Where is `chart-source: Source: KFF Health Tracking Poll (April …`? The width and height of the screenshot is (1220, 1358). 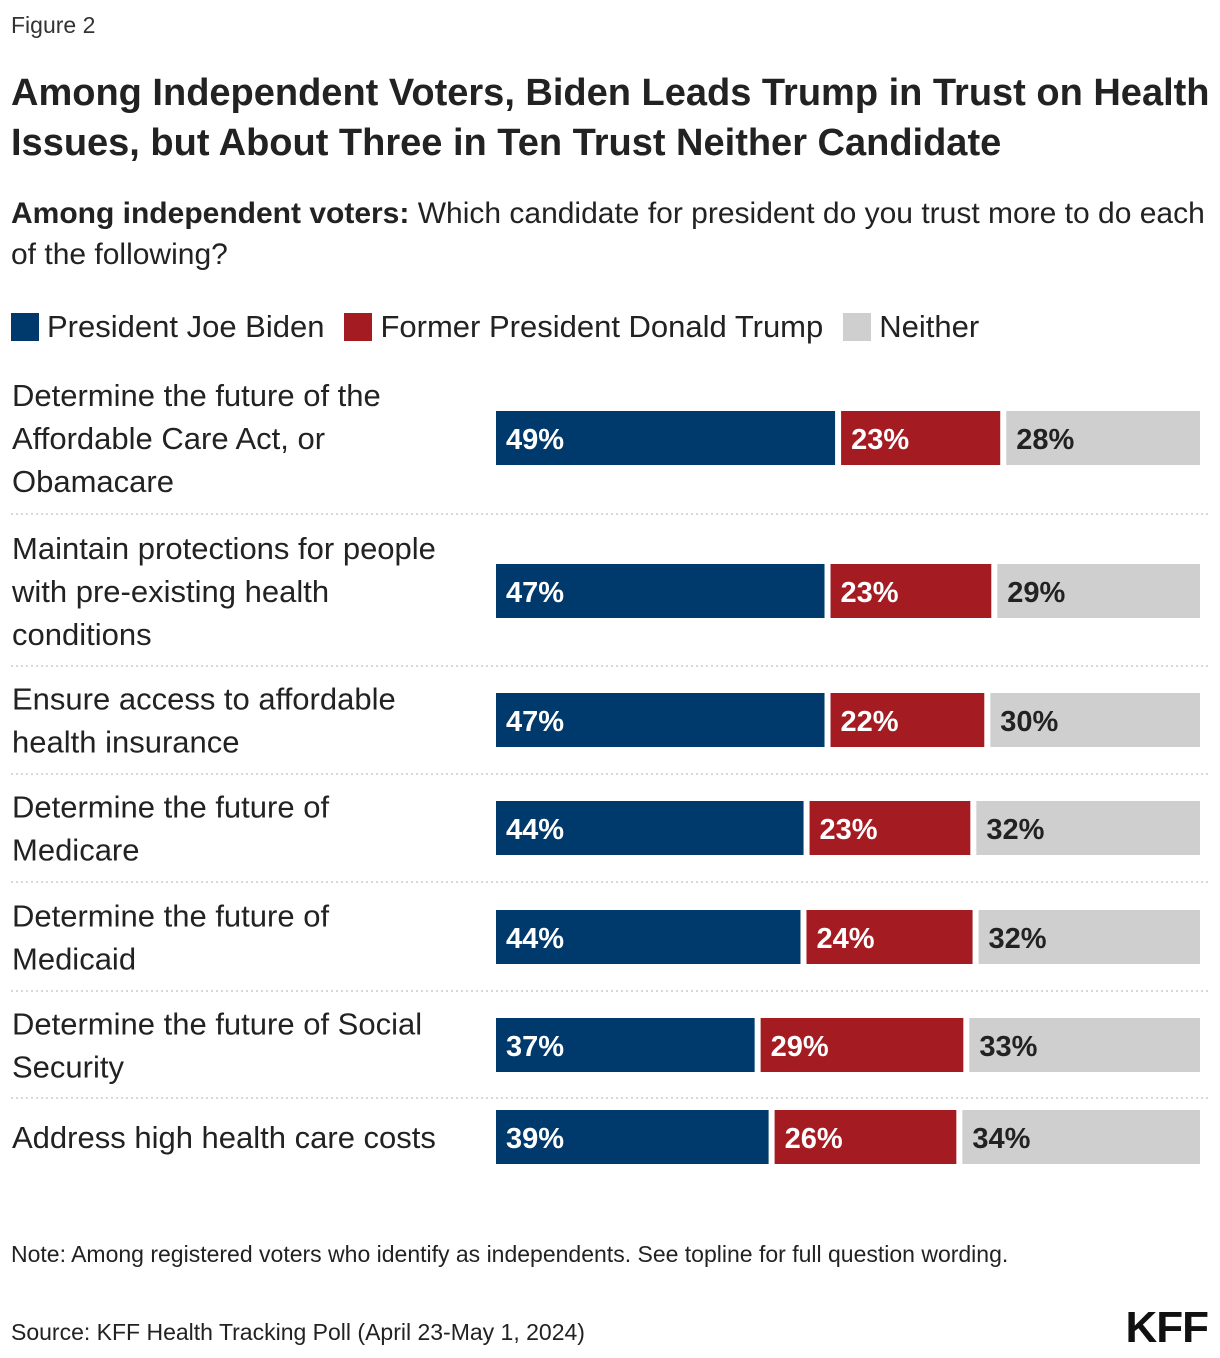
chart-source: Source: KFF Health Tracking Poll (April … is located at coordinates (298, 1332).